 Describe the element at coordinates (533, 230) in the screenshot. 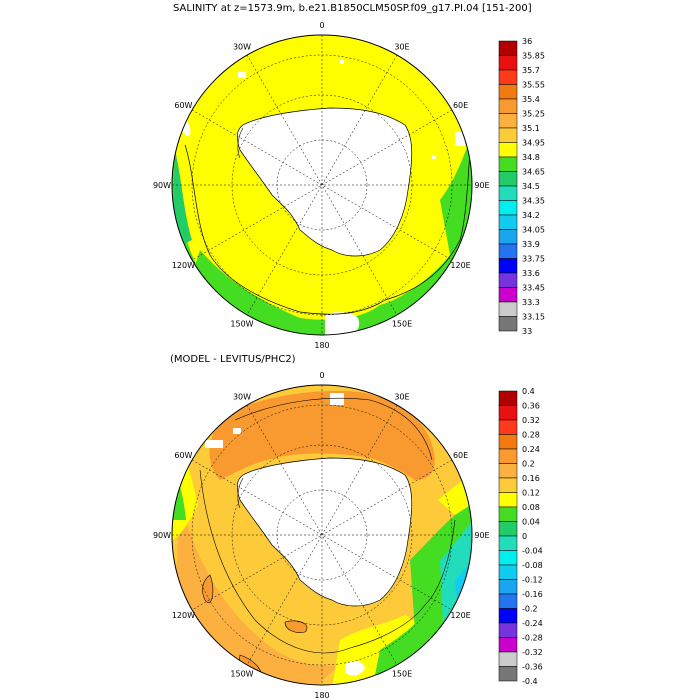

I see `colorbar-tick-label: 34.05` at that location.